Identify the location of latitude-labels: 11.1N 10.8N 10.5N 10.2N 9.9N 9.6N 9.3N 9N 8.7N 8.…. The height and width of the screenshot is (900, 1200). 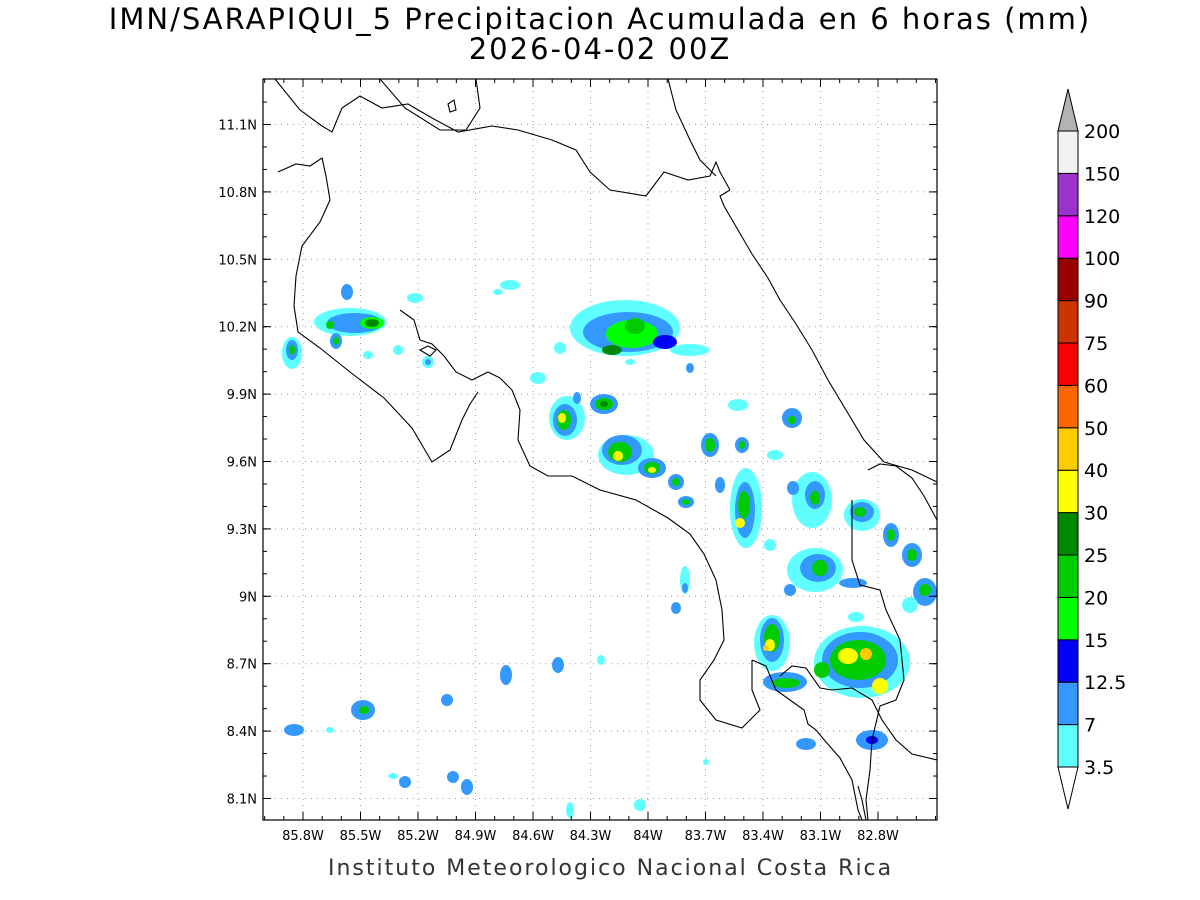
(237, 463).